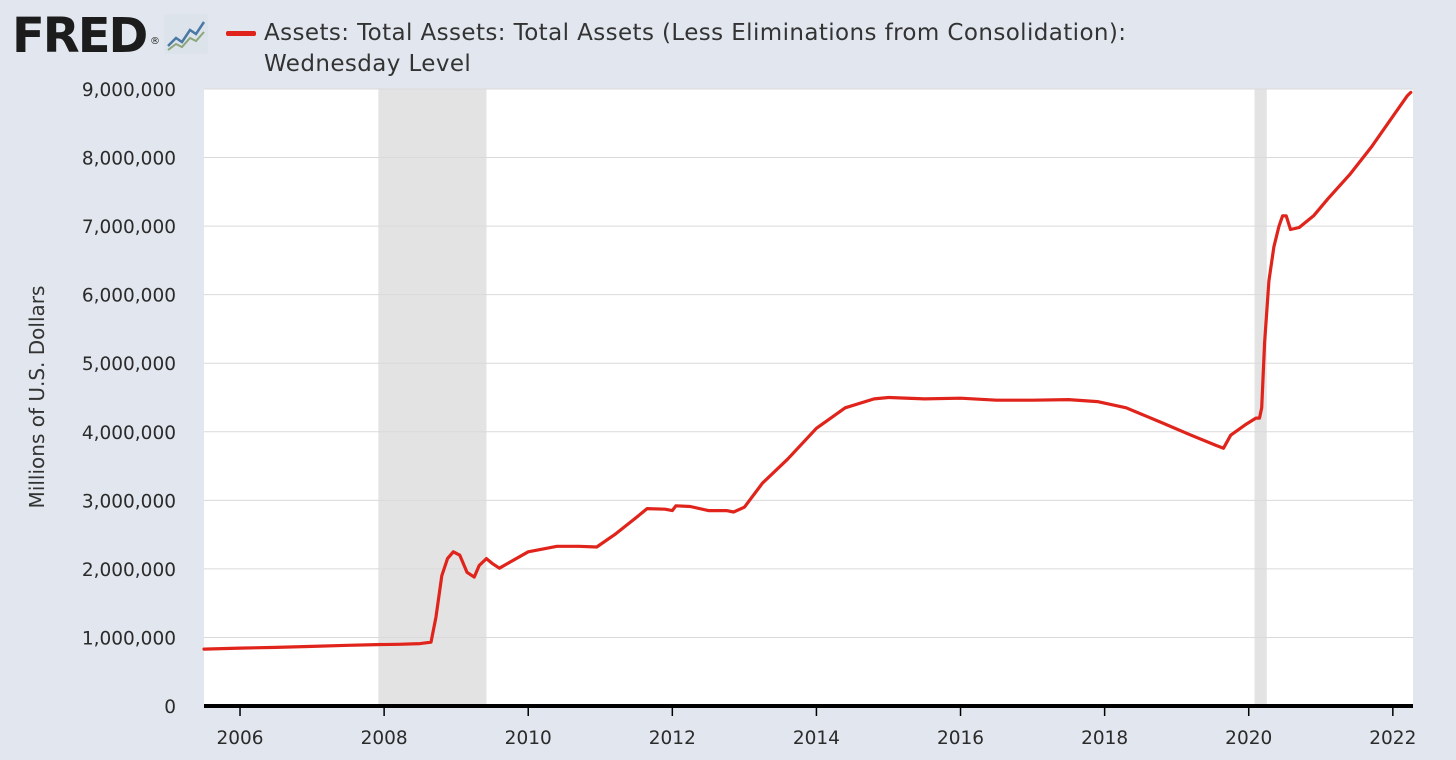 The height and width of the screenshot is (760, 1456). Describe the element at coordinates (1392, 738) in the screenshot. I see `x-tick-label: 2022` at that location.